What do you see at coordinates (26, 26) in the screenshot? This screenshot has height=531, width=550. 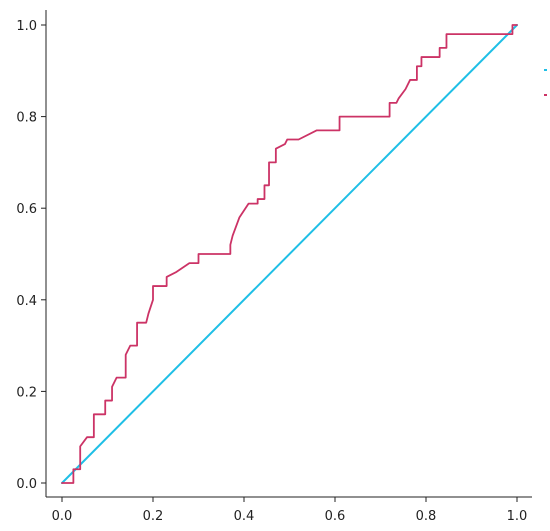 I see `y-tick-label: 1.0` at bounding box center [26, 26].